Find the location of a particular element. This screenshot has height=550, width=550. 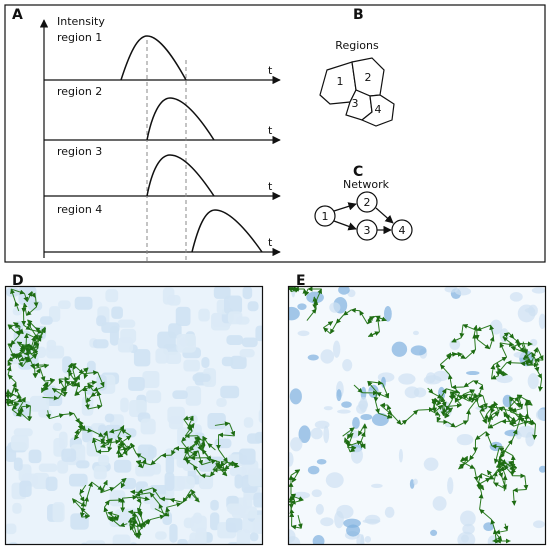

panel-label: C is located at coordinates (358, 172).